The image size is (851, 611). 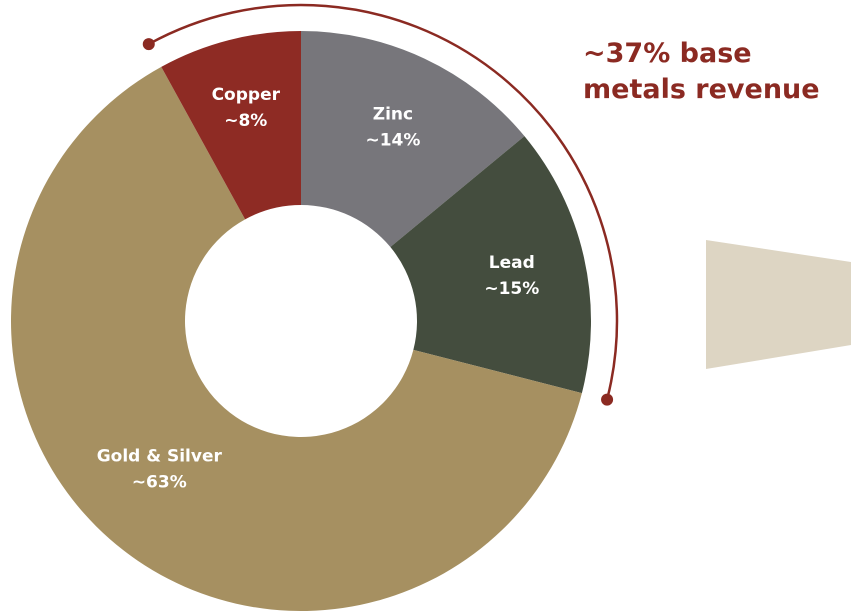 I want to click on slice-zinc, so click(x=413, y=139).